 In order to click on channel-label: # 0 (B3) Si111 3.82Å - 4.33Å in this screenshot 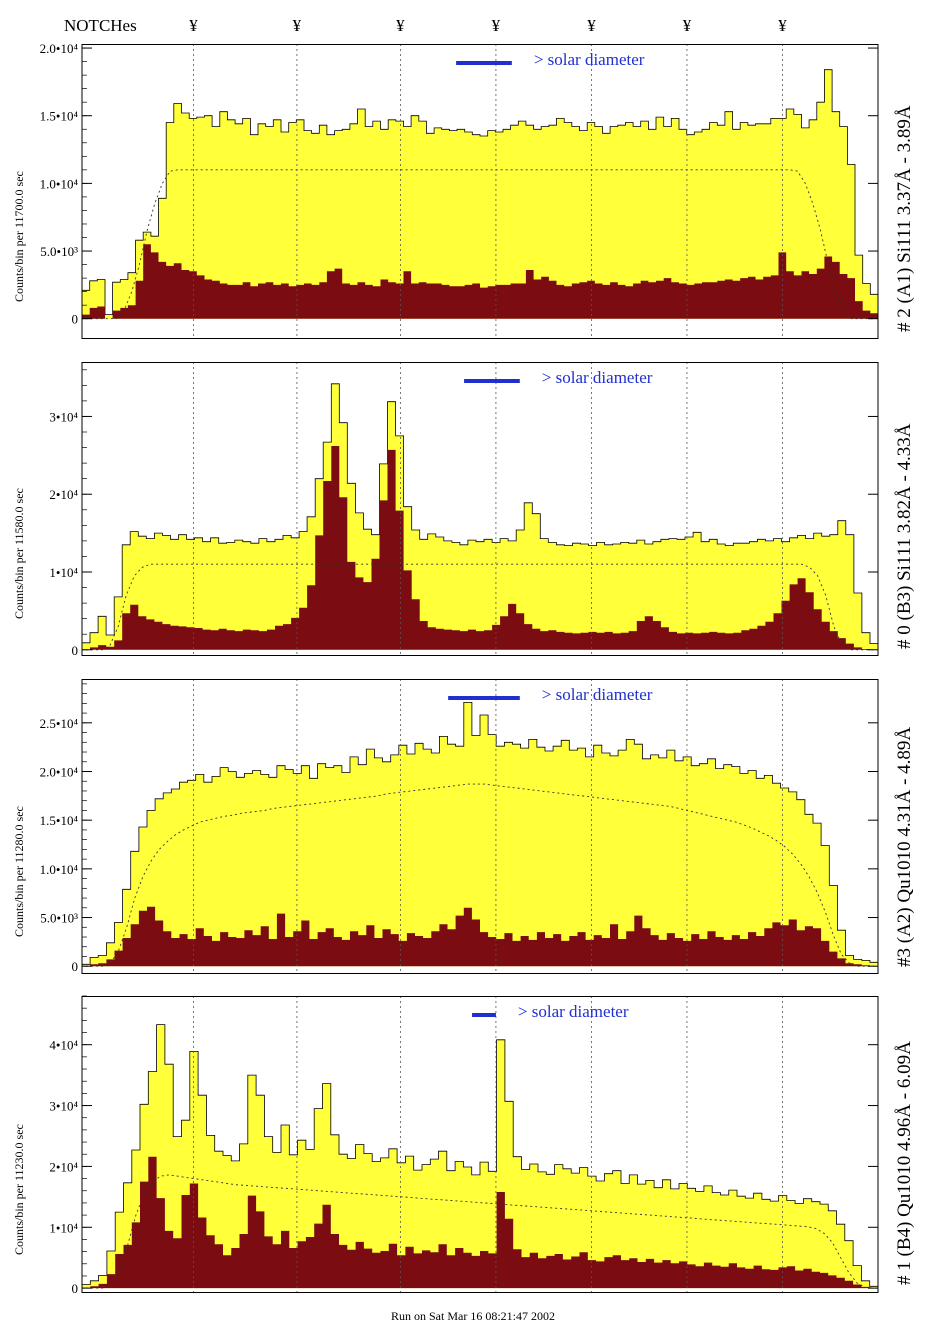, I will do `click(904, 536)`.